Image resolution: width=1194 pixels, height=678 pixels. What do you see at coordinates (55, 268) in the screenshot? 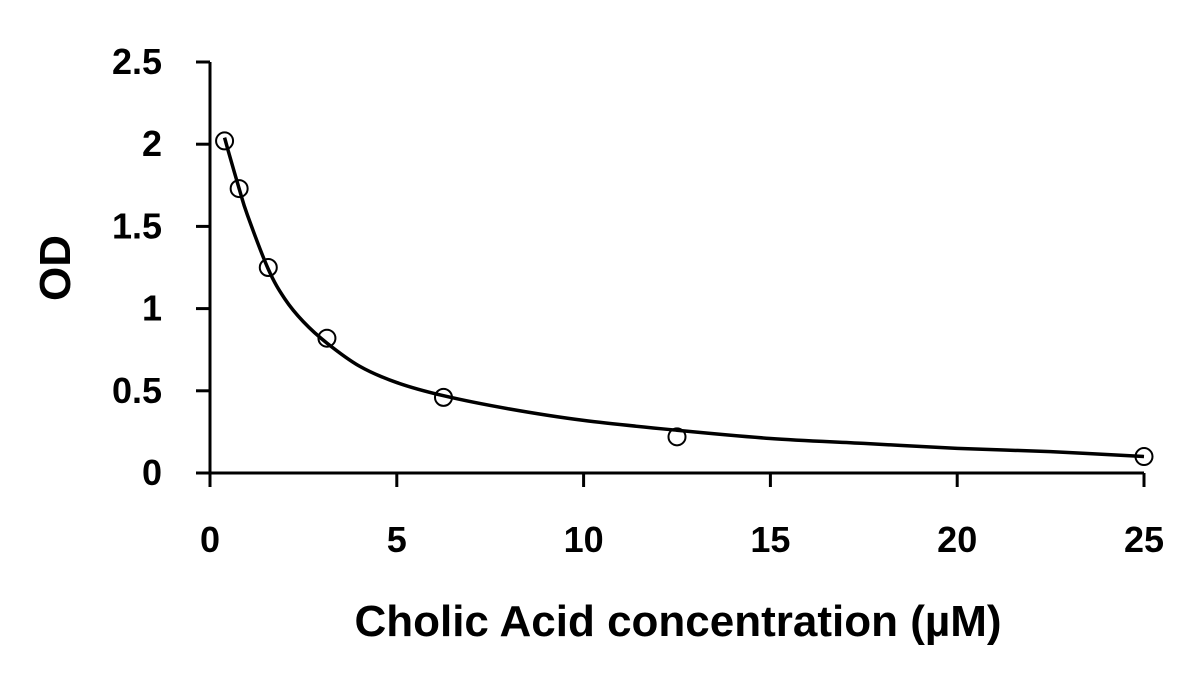
I see `y-axis-title: OD` at bounding box center [55, 268].